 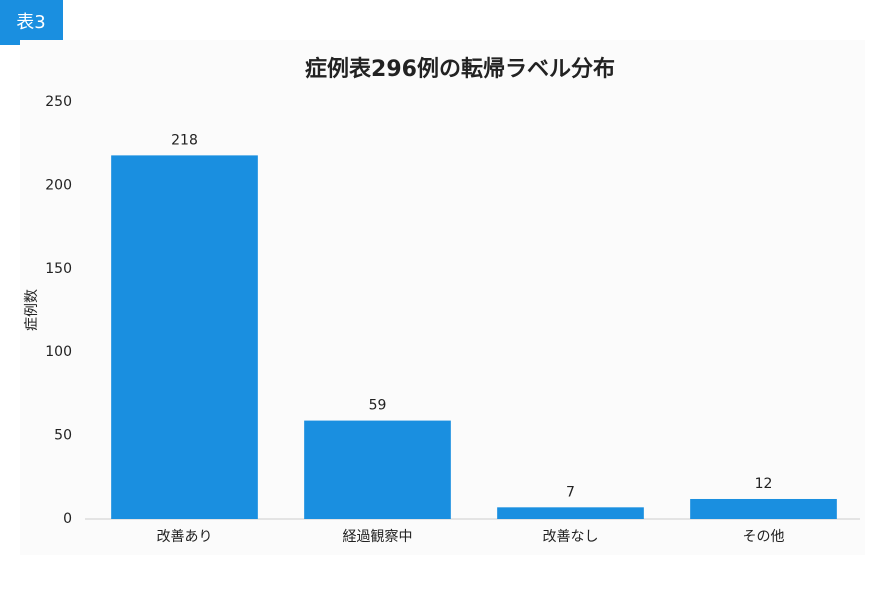 I want to click on badge, so click(x=31, y=22).